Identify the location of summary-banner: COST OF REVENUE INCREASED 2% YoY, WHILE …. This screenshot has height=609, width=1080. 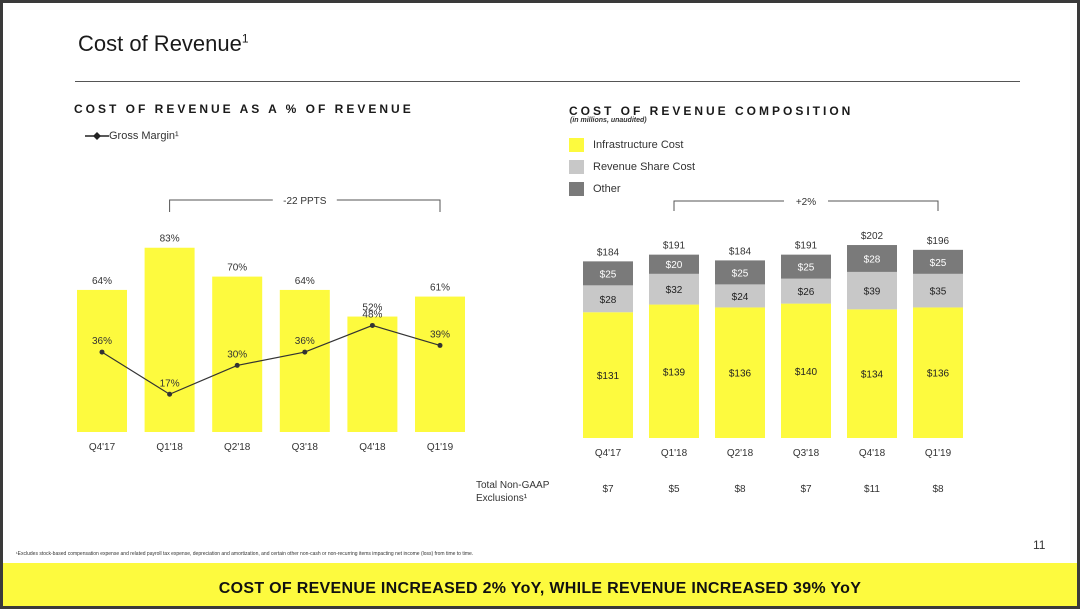
(540, 584).